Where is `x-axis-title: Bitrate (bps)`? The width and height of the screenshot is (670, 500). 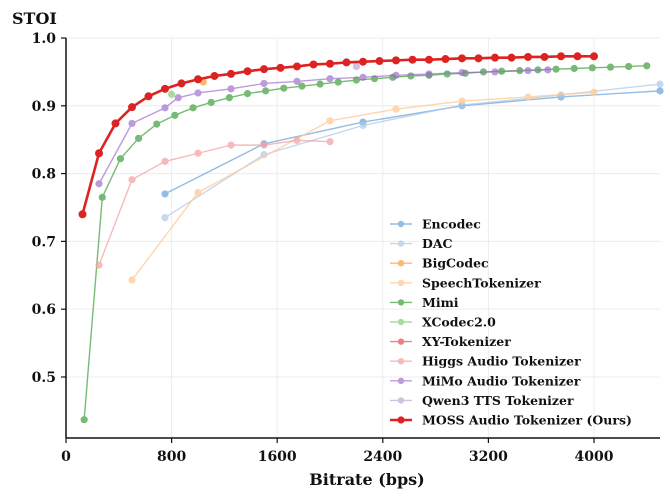
x-axis-title: Bitrate (bps) is located at coordinates (366, 479).